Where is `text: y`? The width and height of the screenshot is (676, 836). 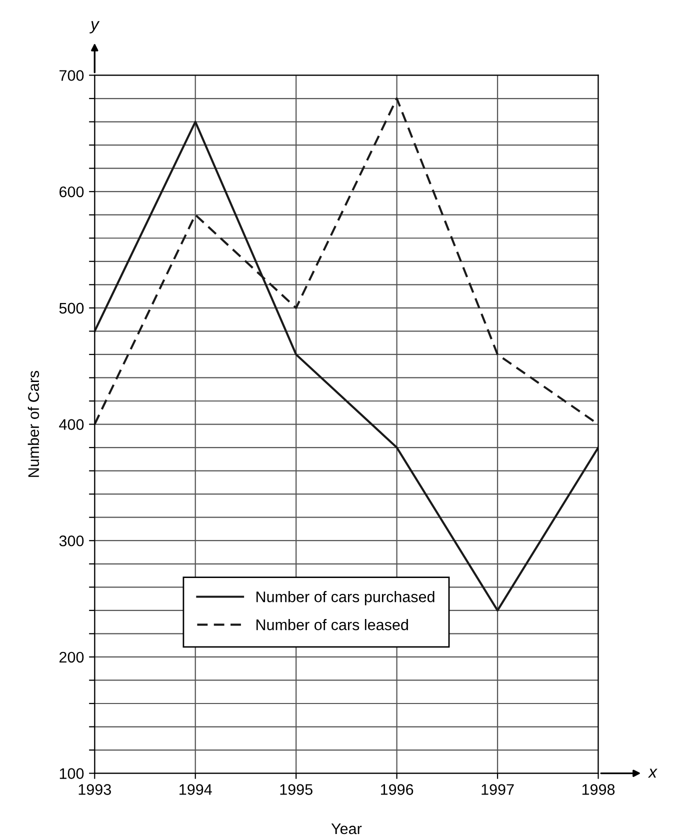 text: y is located at coordinates (95, 27).